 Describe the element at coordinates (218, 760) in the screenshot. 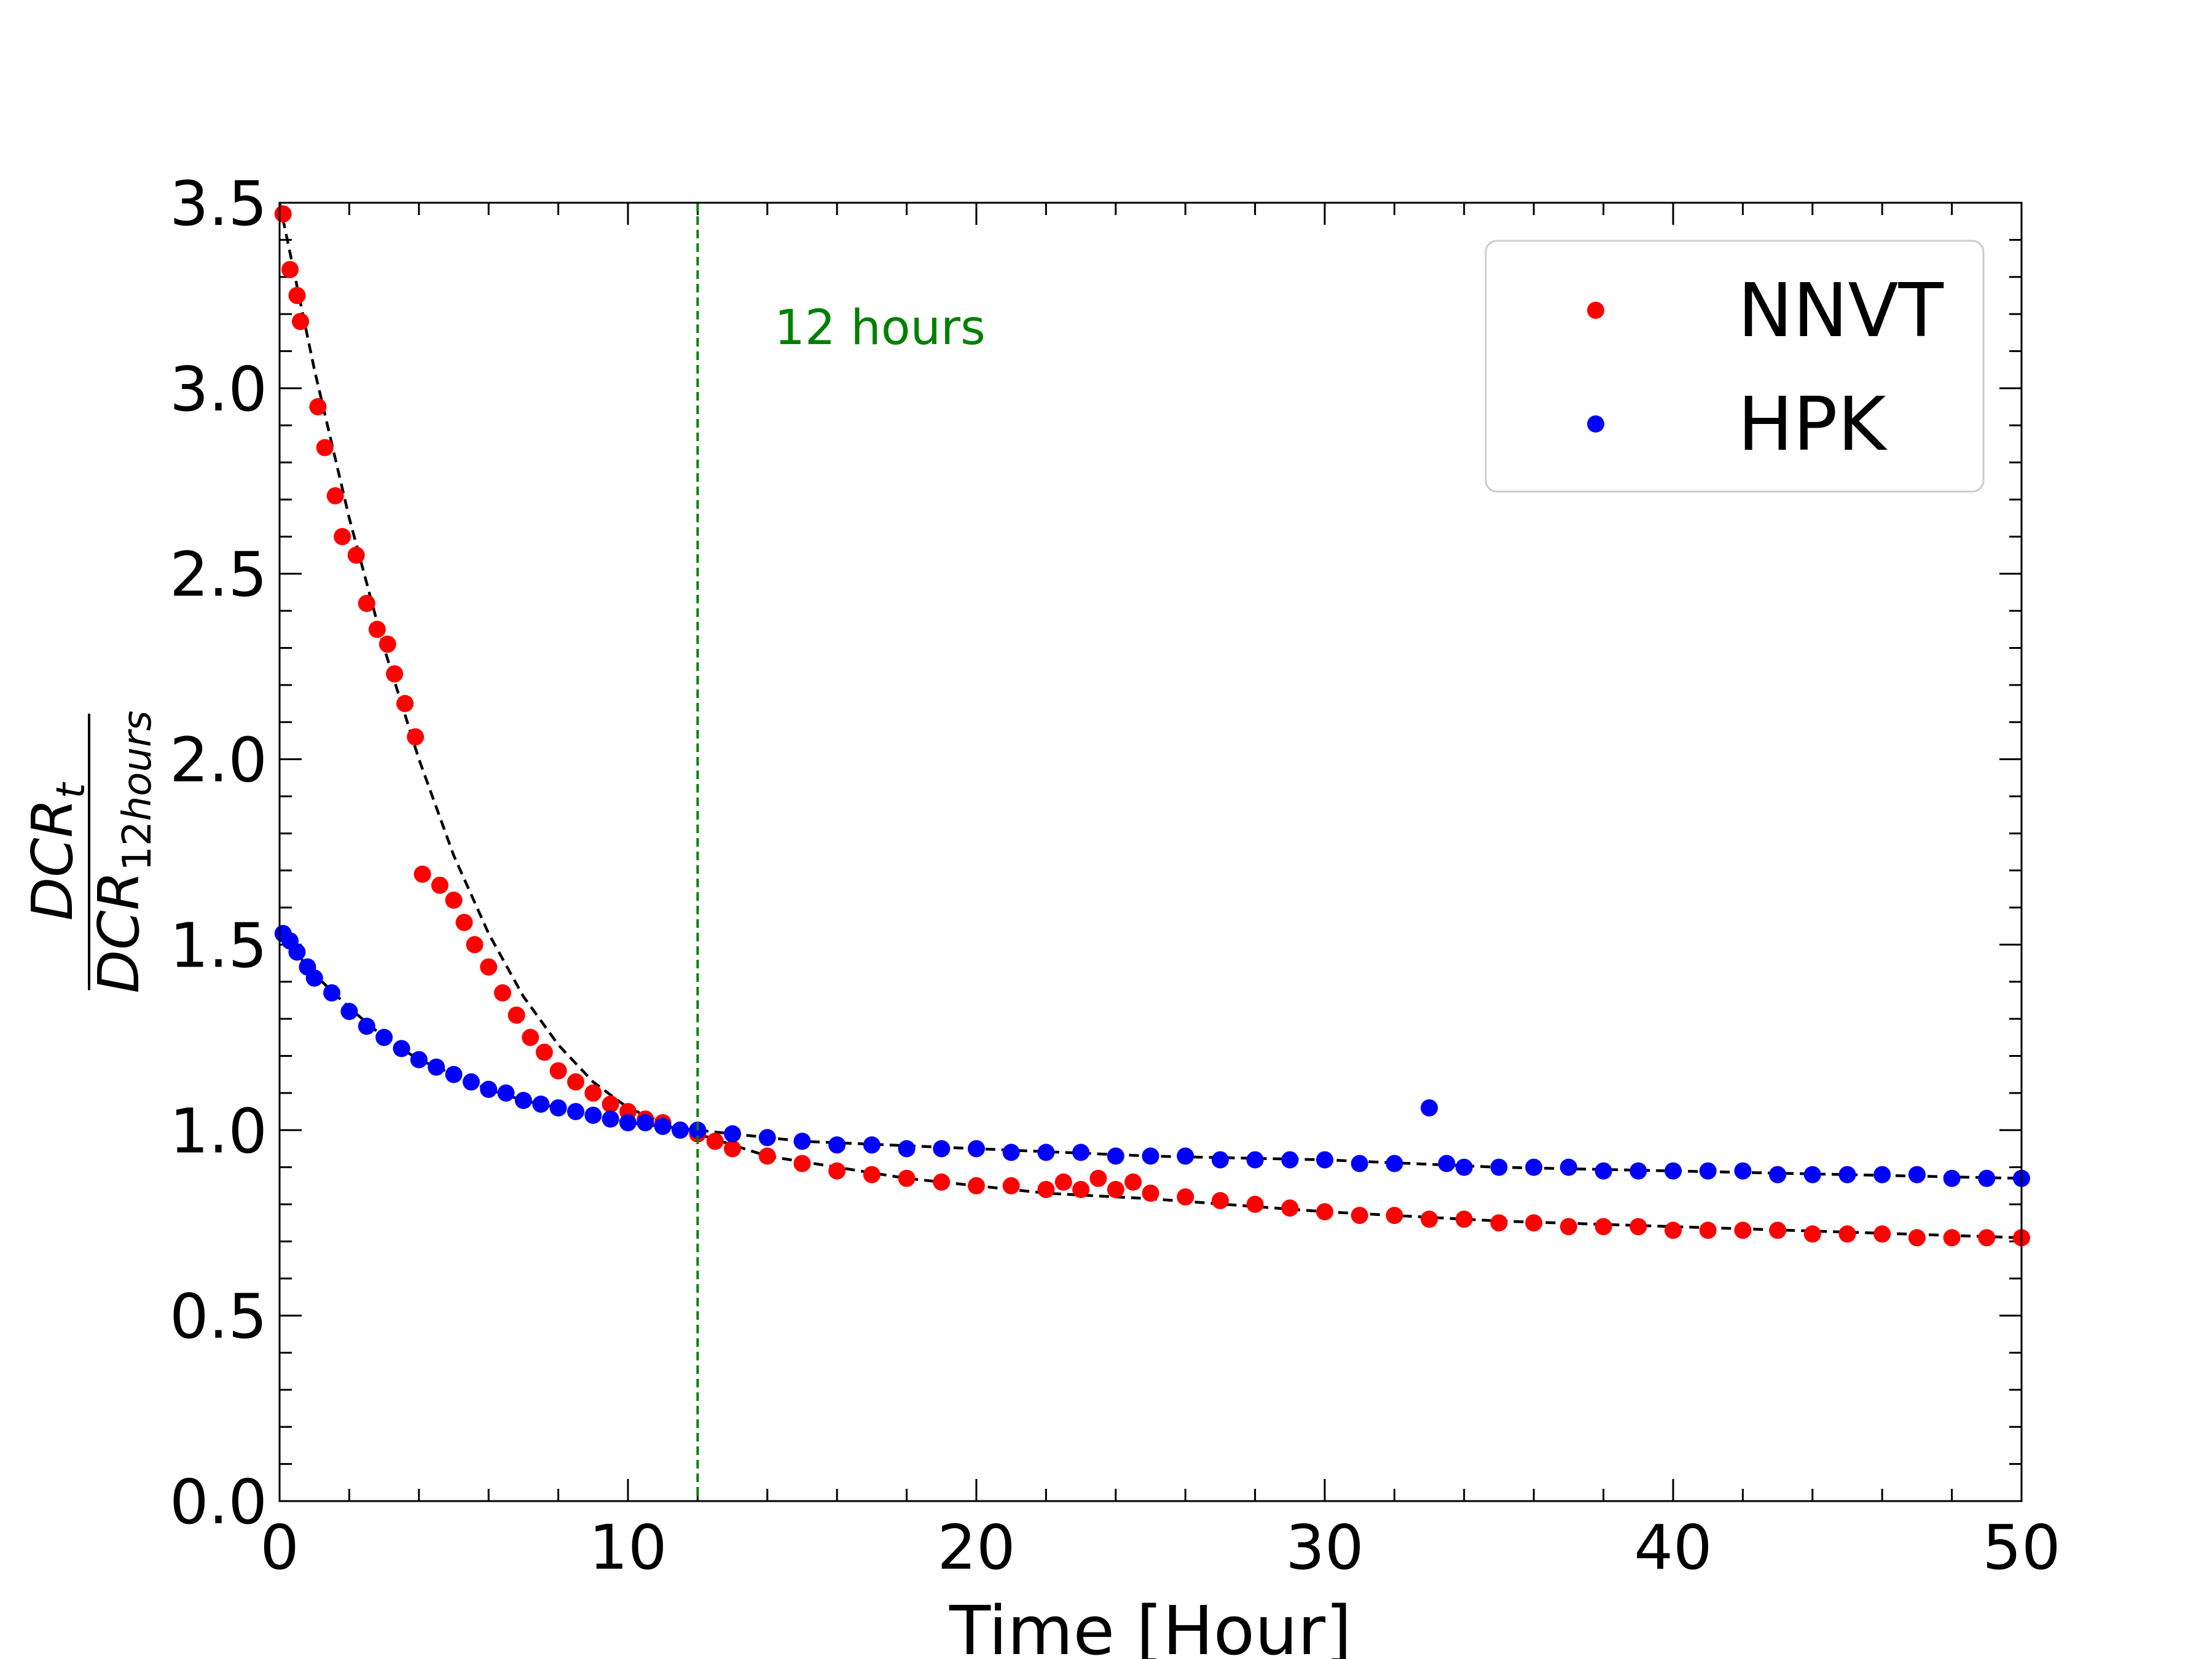

I see `y-tick-label: 2.0` at that location.